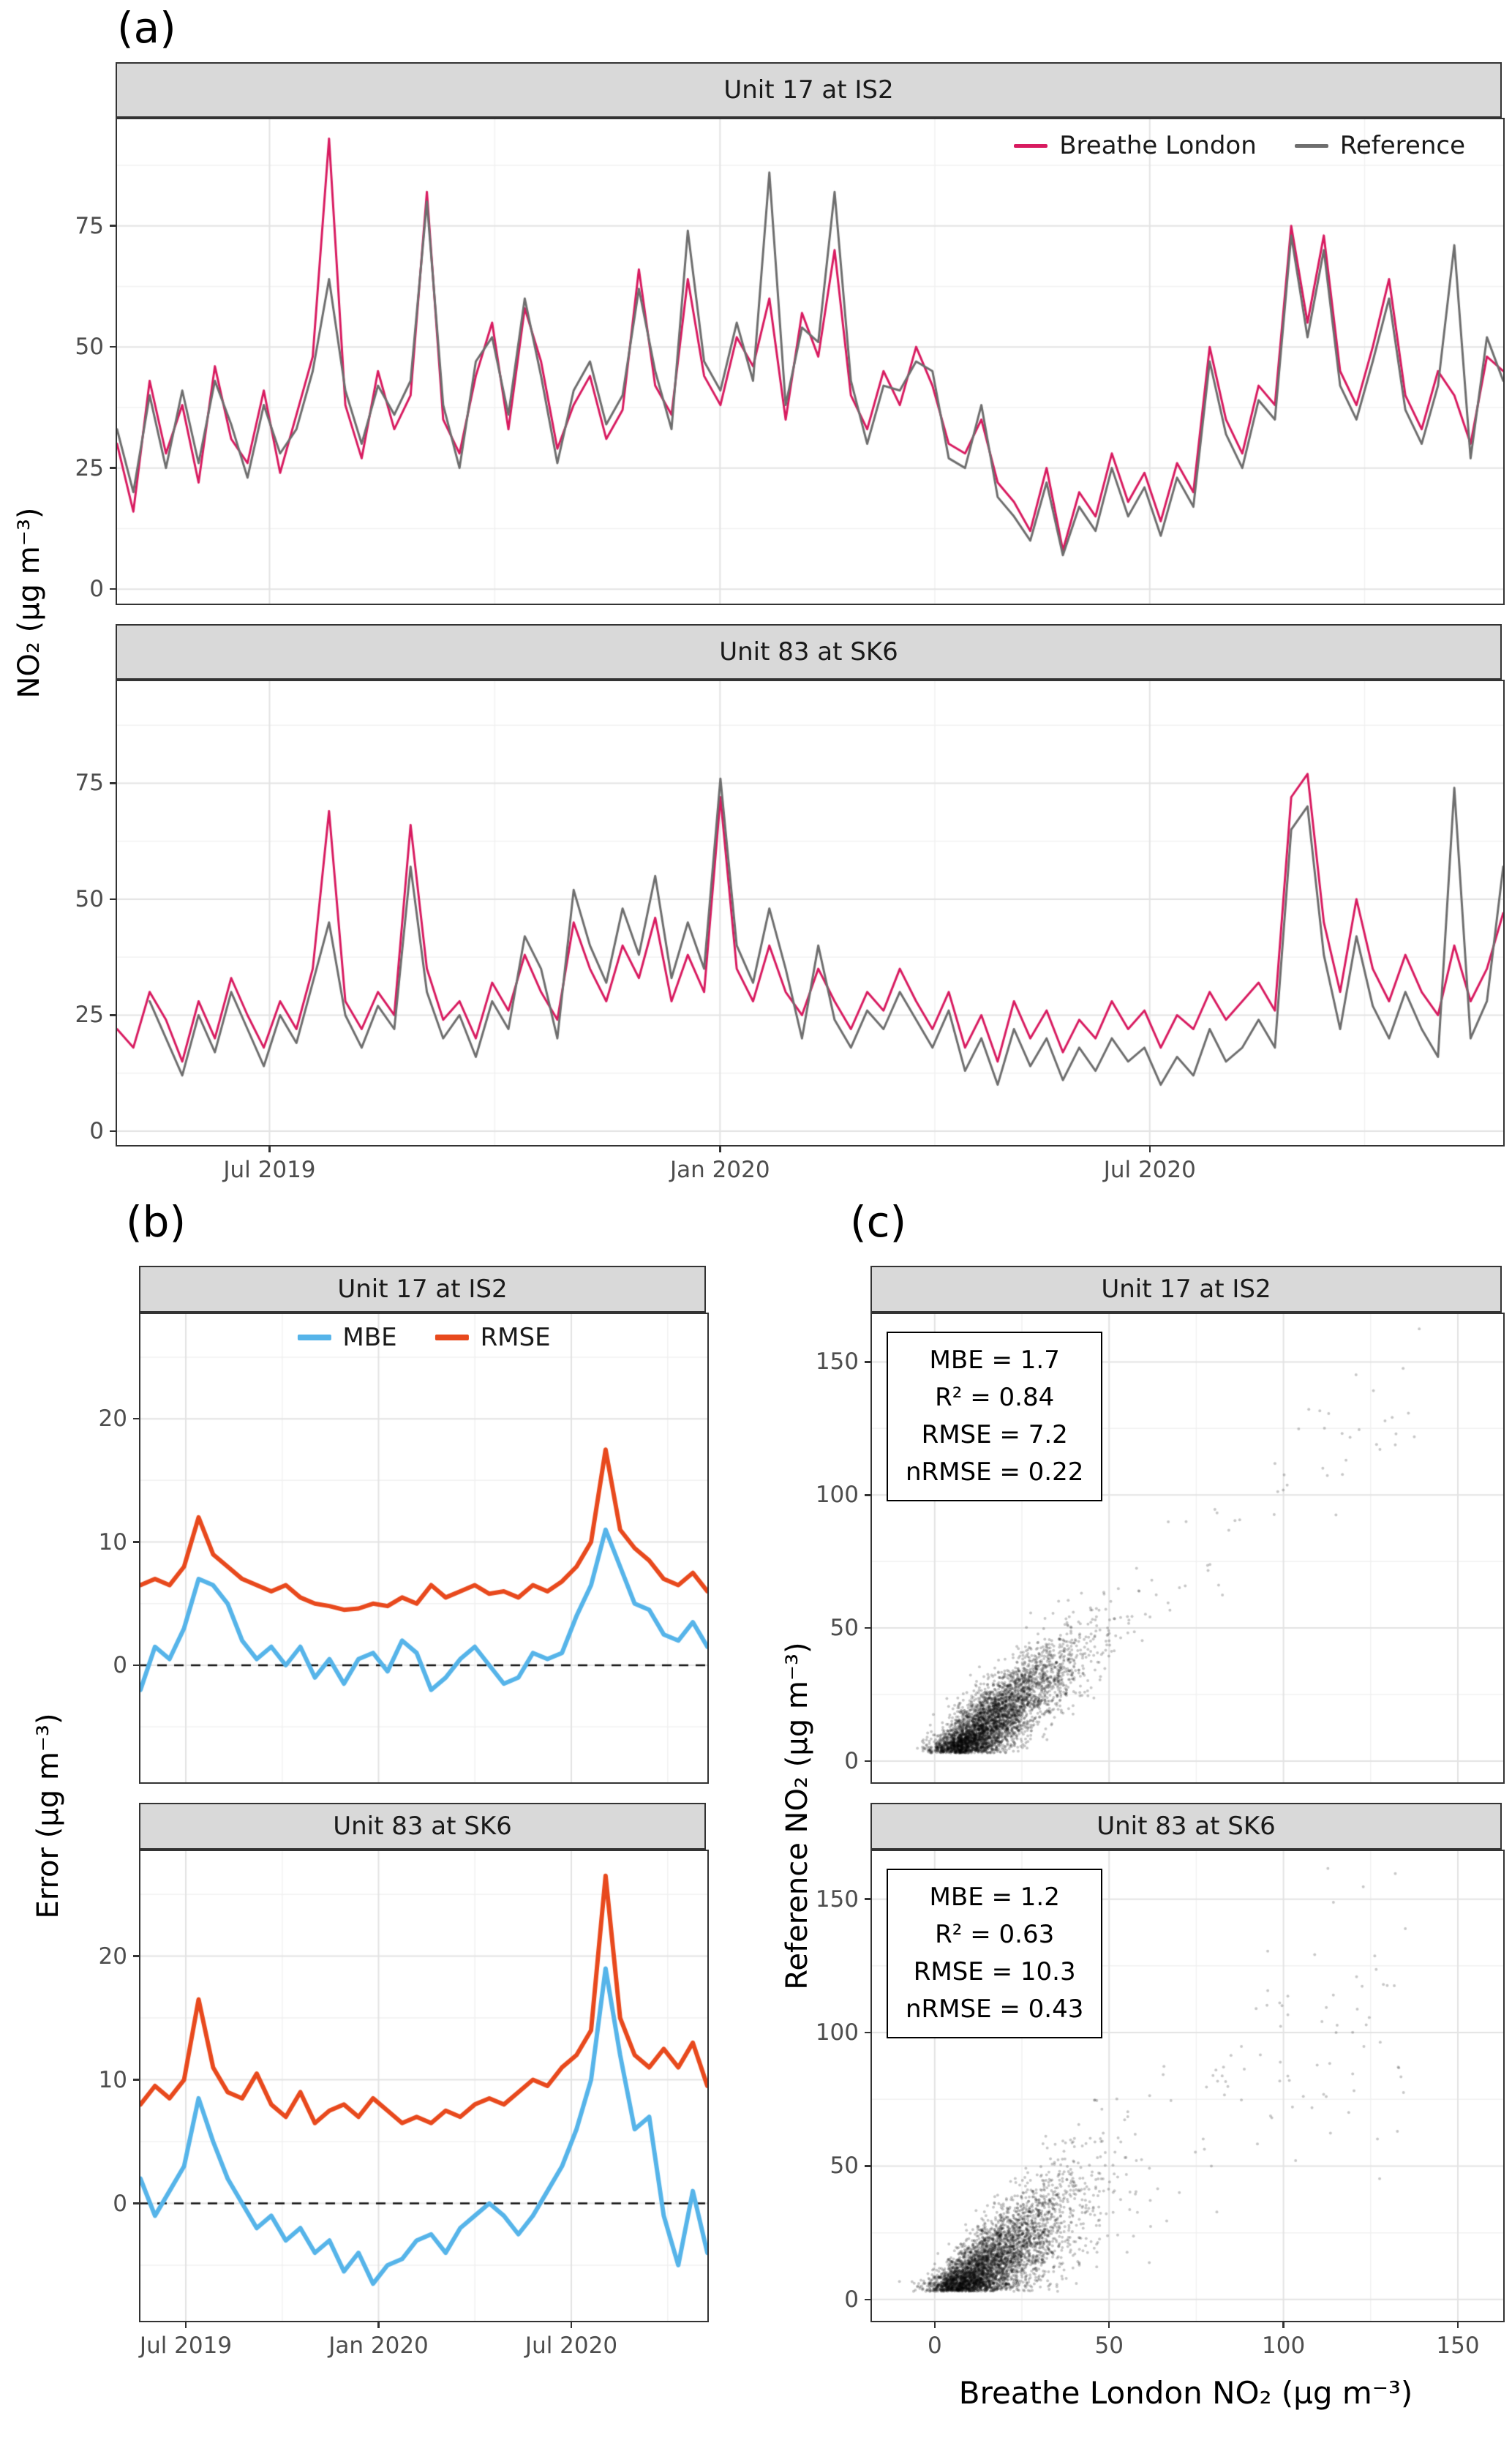  Describe the element at coordinates (424, 2086) in the screenshot. I see `error-canvas-unit83` at that location.